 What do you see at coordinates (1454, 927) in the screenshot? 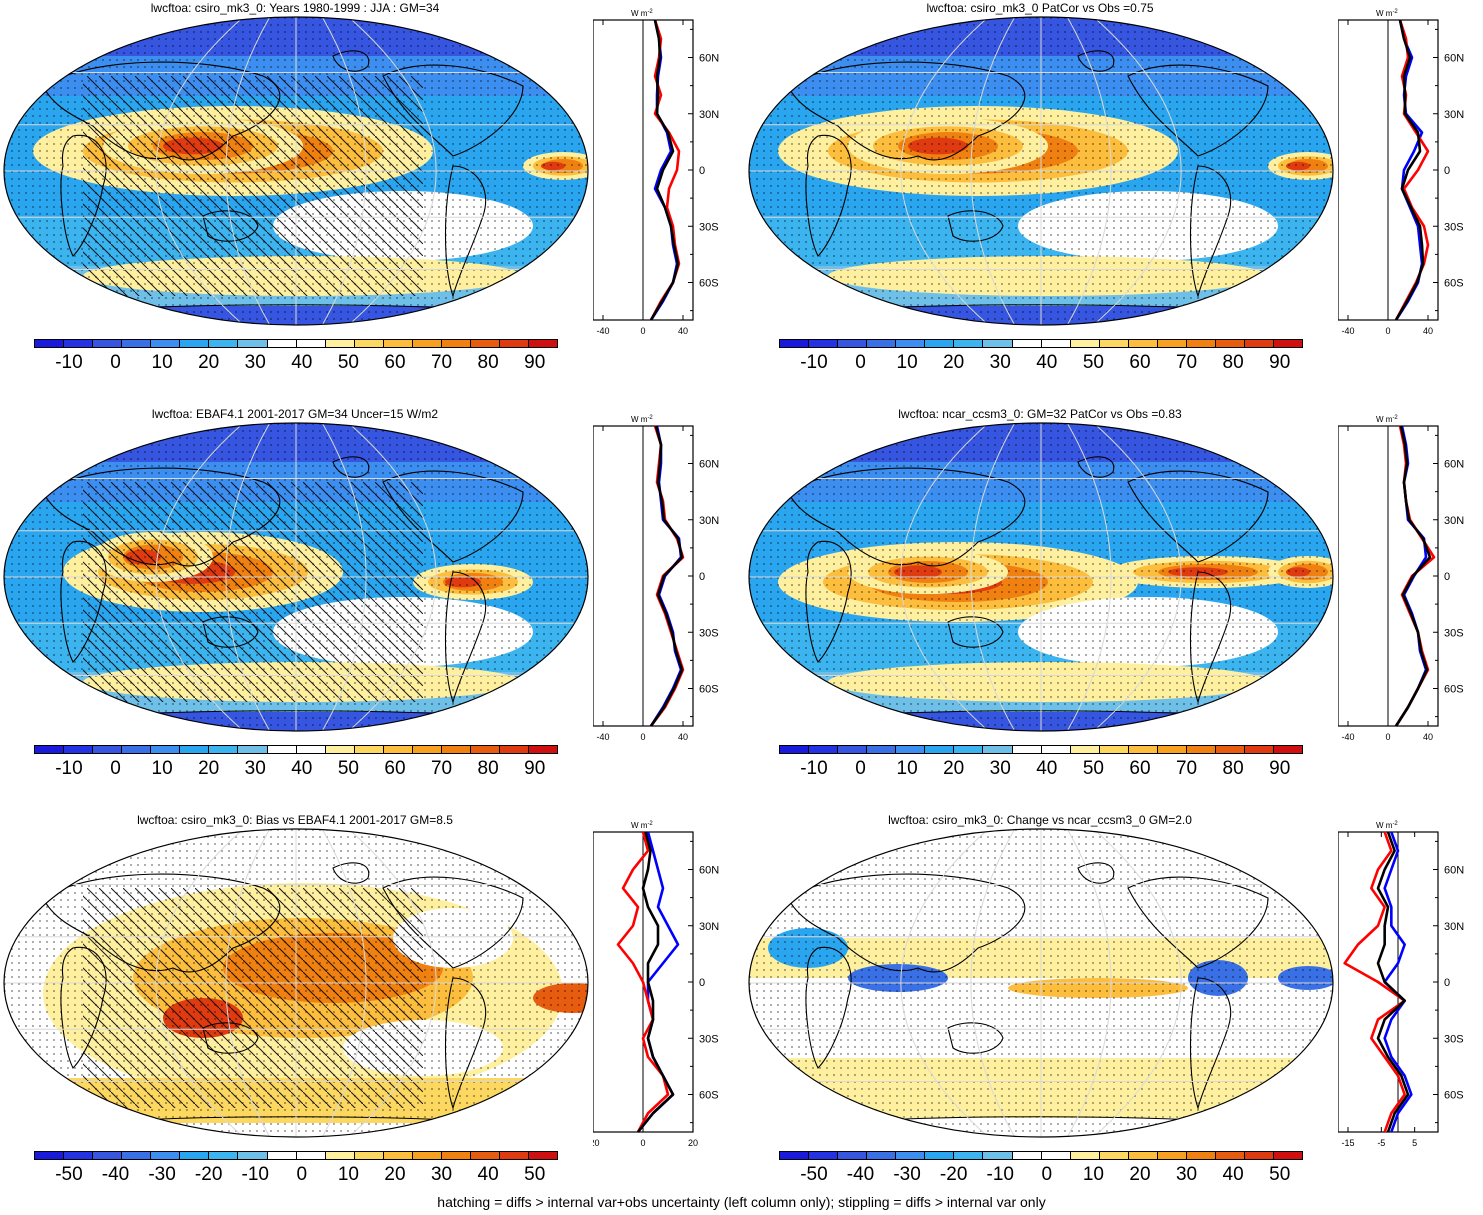
I see `profile-y-tick-label: 30N` at bounding box center [1454, 927].